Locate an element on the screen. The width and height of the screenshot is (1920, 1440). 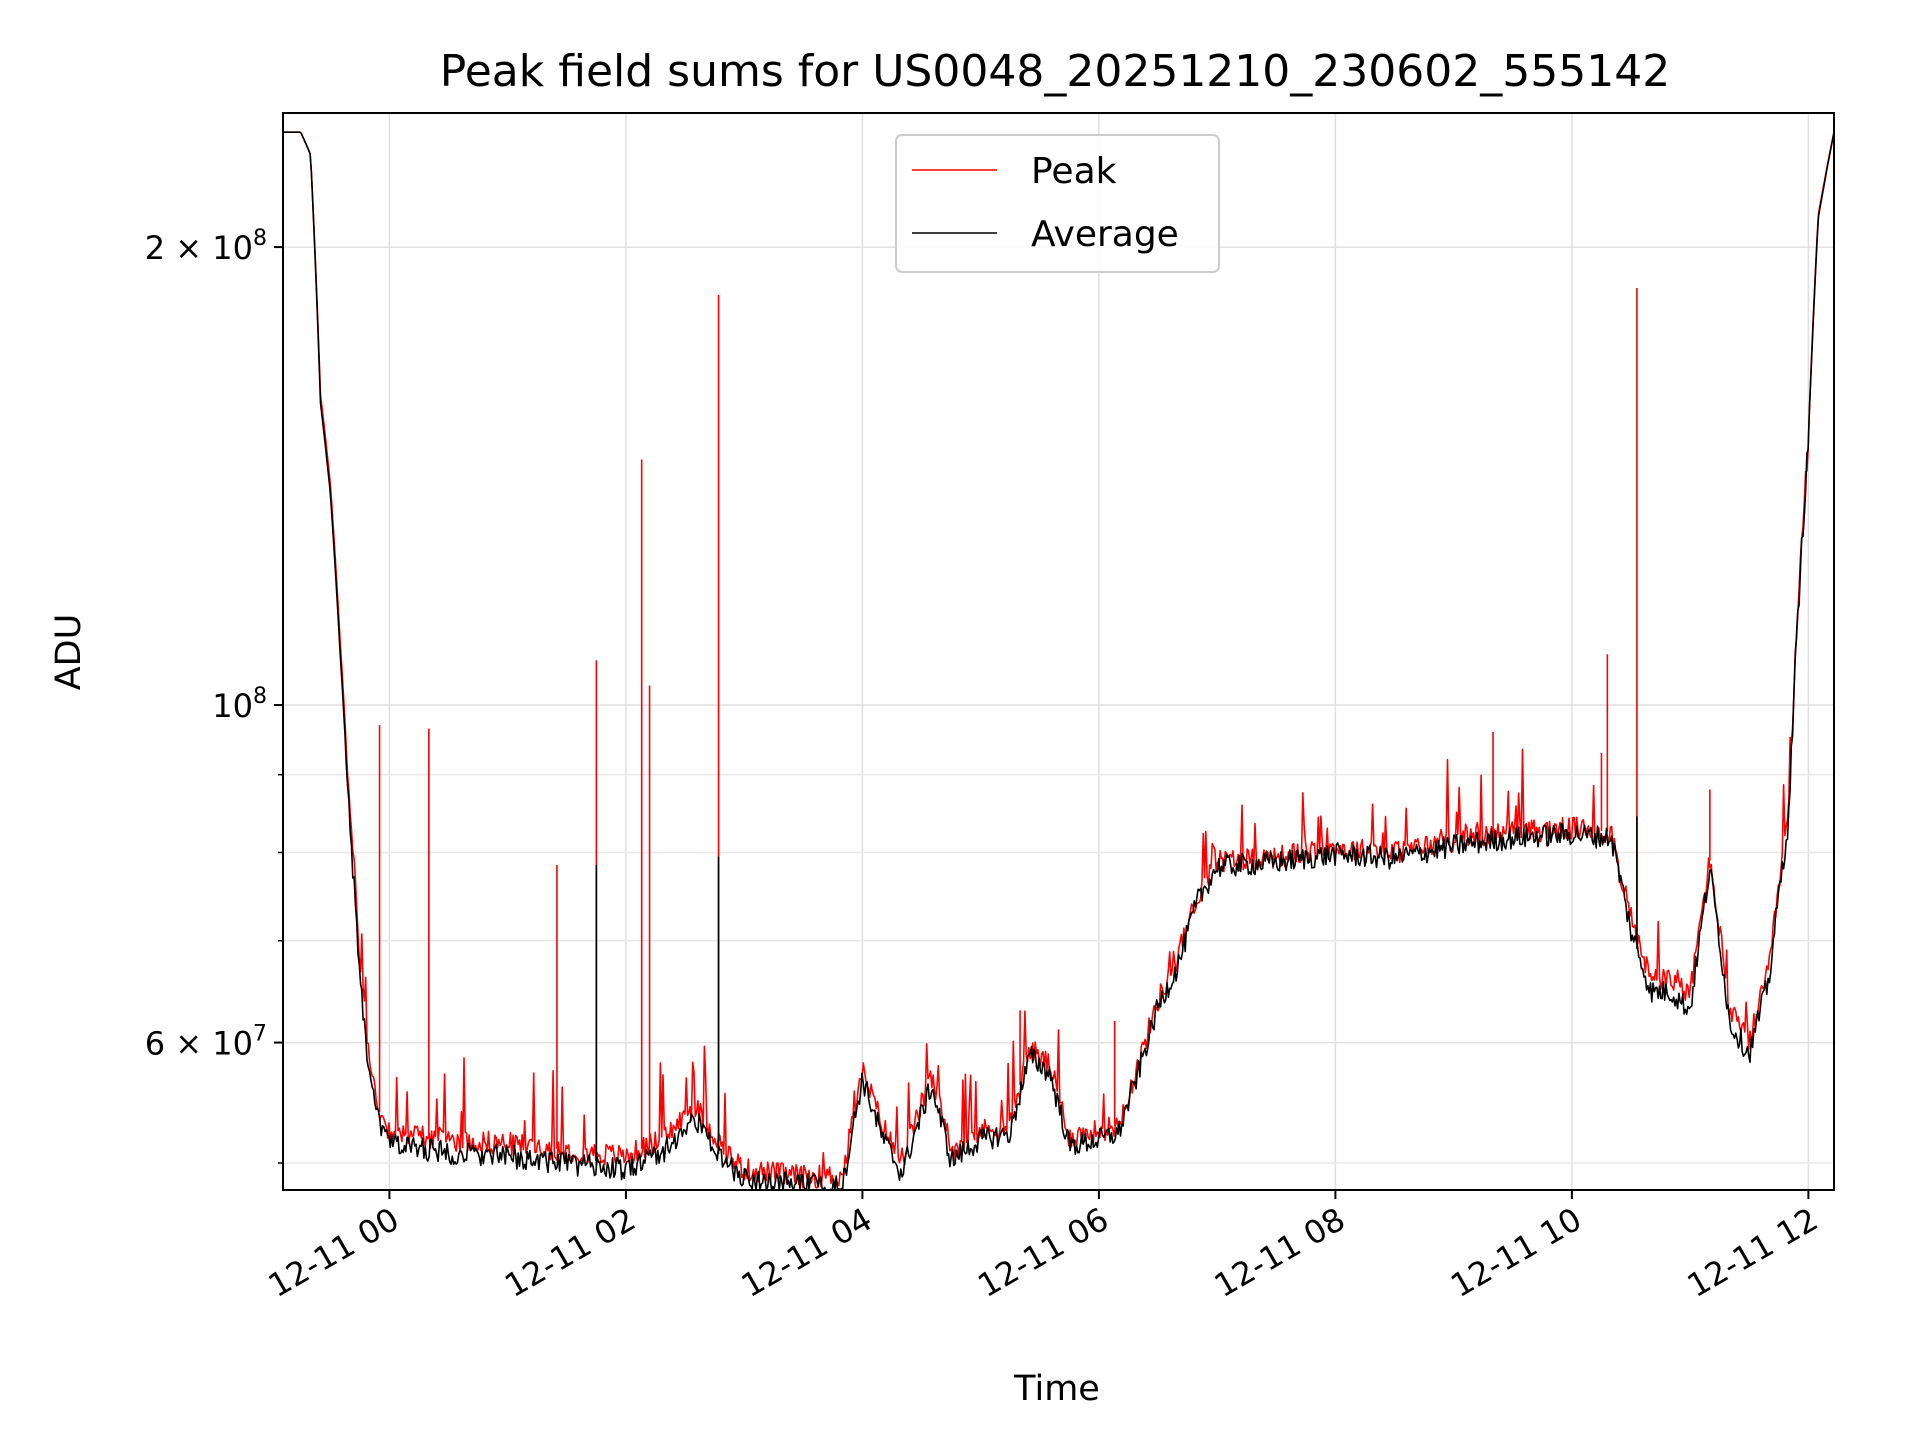
y-tick-label: 6 × 107 is located at coordinates (206, 1042).